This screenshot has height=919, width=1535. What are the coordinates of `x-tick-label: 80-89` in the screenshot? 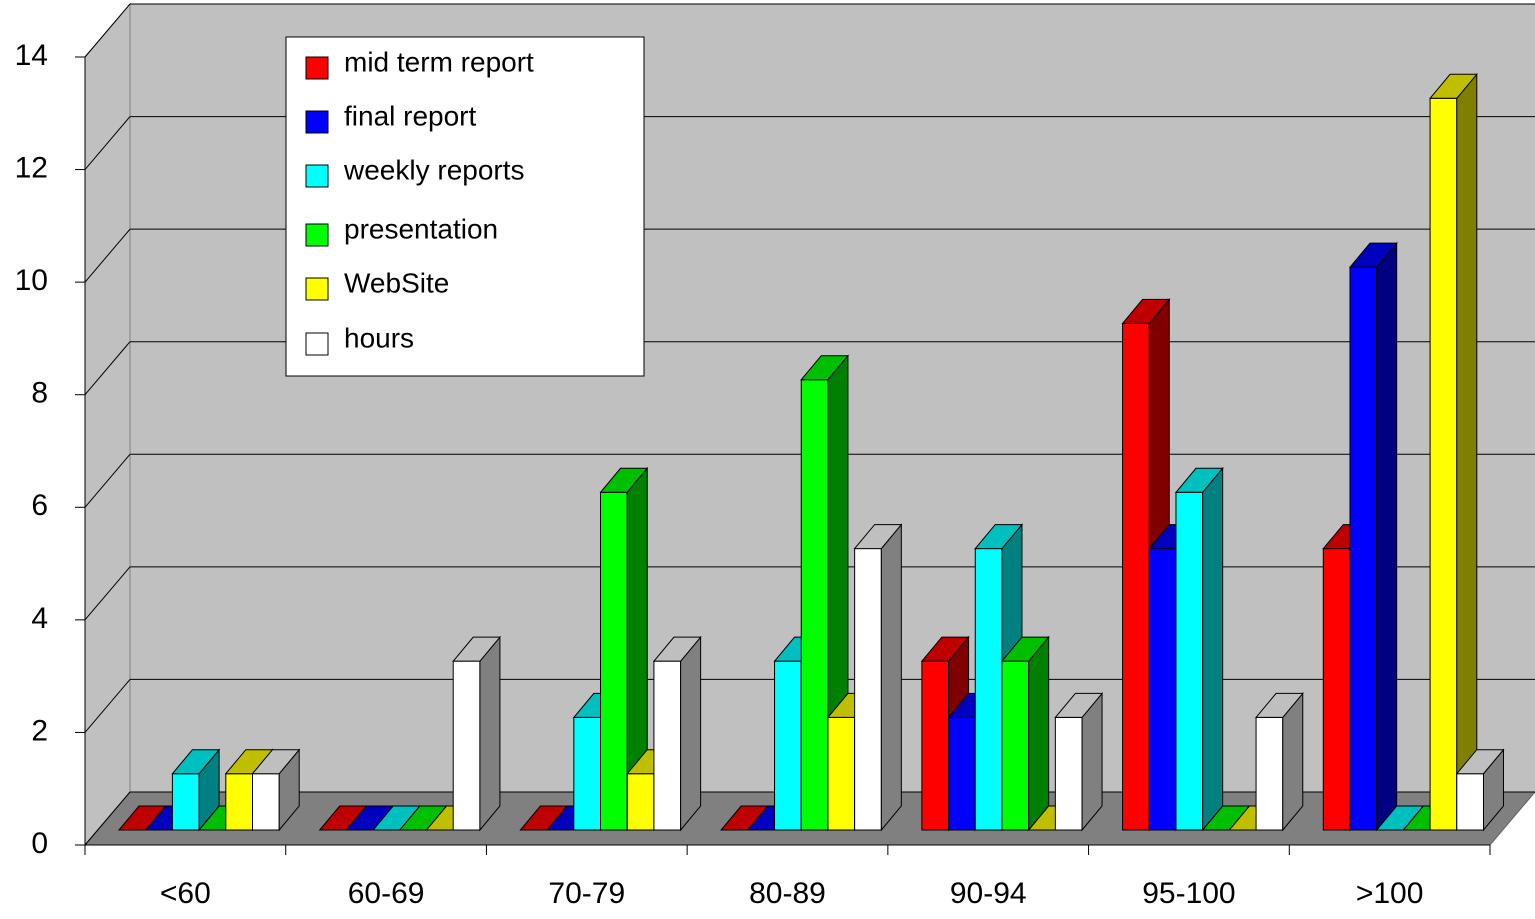 It's located at (787, 893).